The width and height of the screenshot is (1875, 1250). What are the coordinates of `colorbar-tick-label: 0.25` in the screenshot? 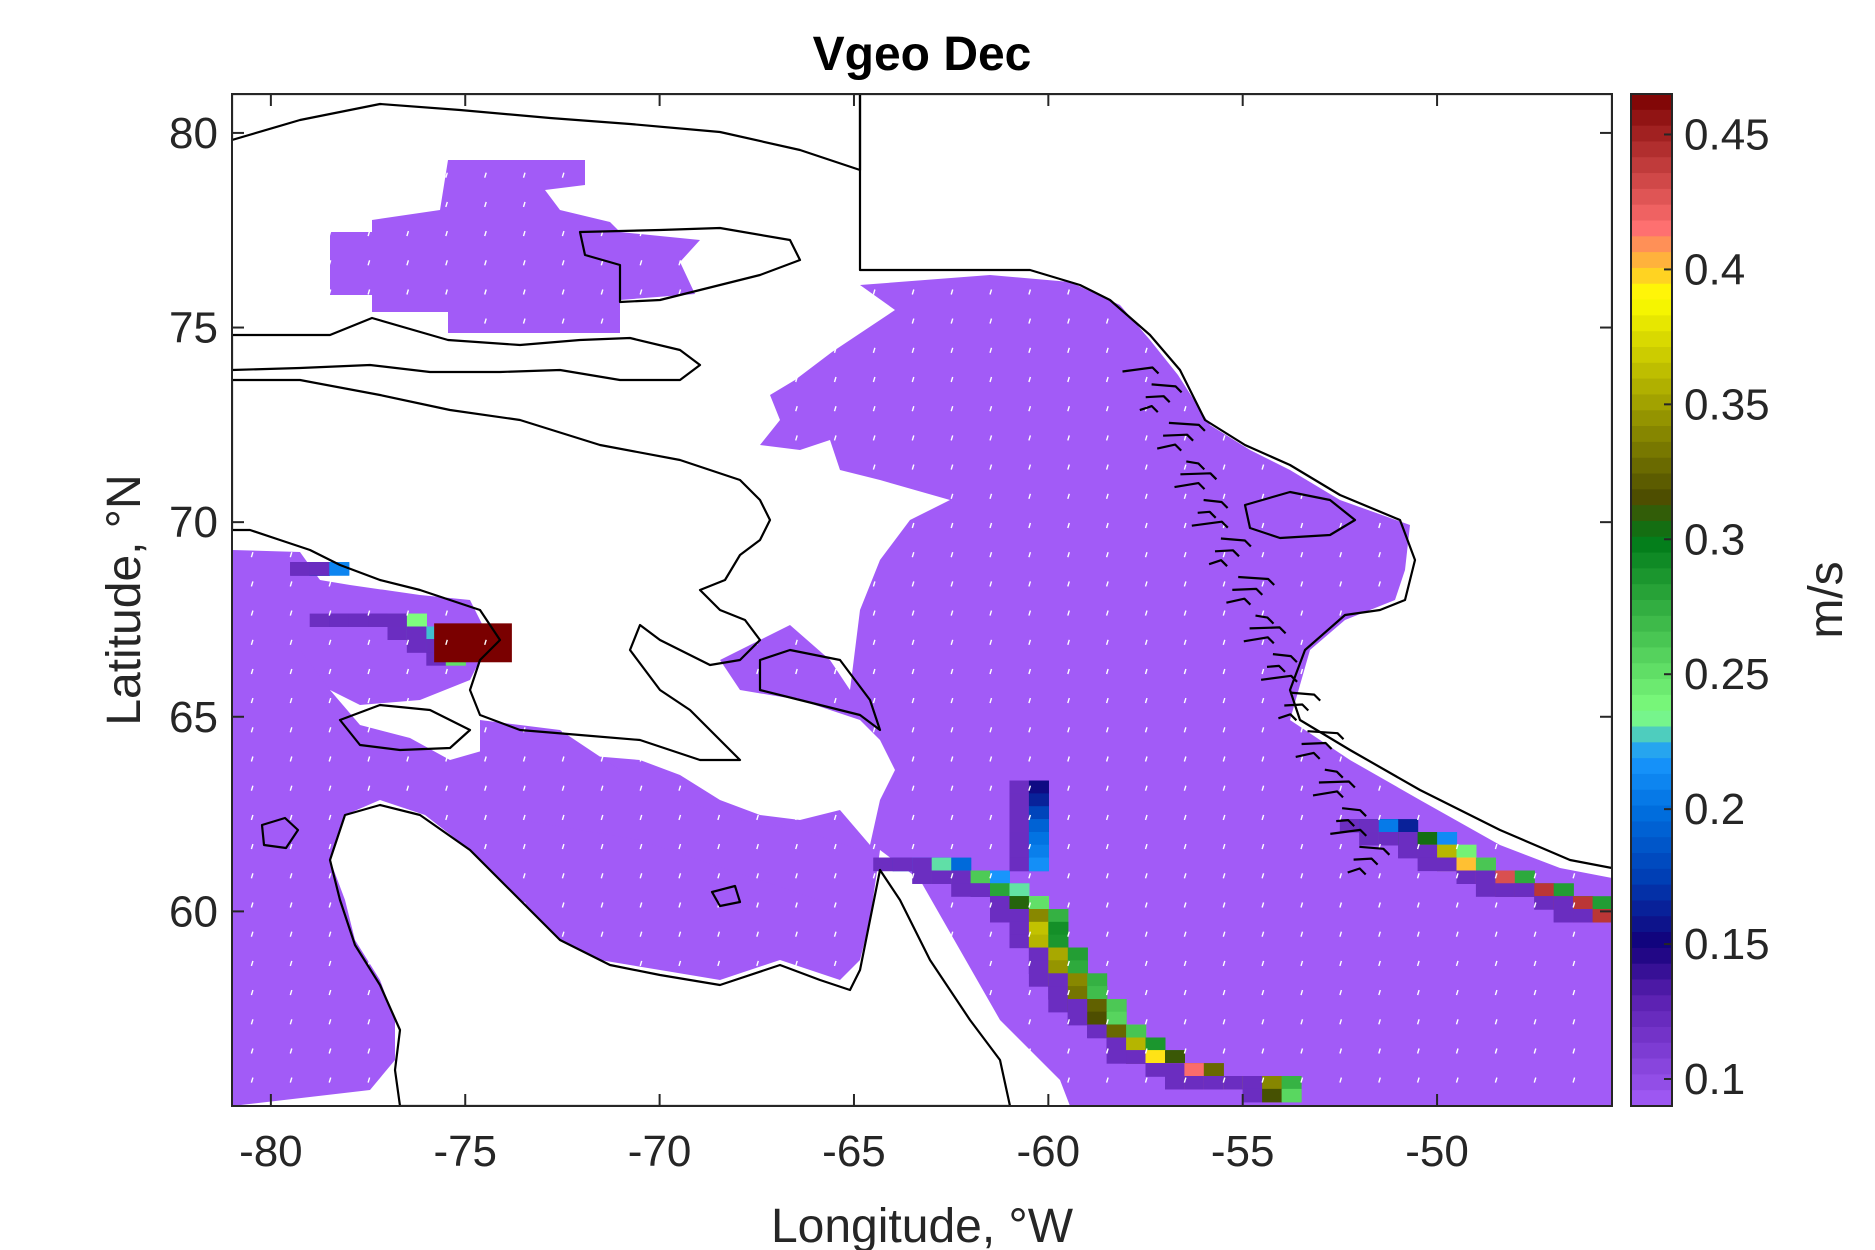 It's located at (1727, 674).